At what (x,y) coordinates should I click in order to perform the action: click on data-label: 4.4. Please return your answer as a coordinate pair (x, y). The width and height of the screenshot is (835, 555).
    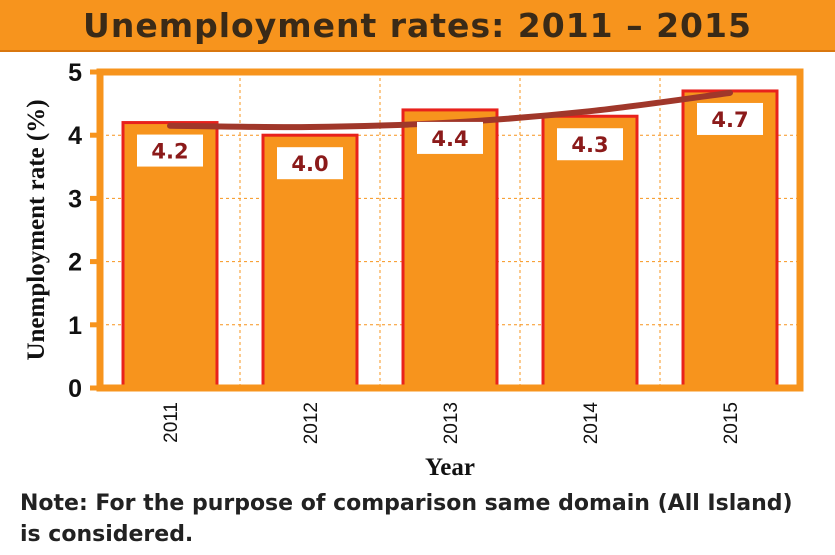
    Looking at the image, I should click on (449, 139).